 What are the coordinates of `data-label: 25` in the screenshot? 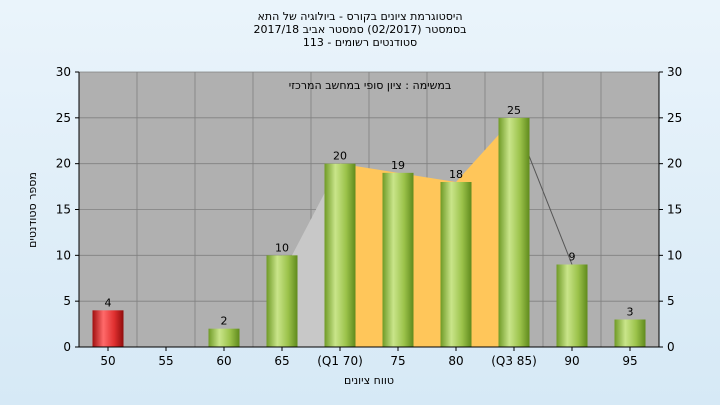 It's located at (514, 110).